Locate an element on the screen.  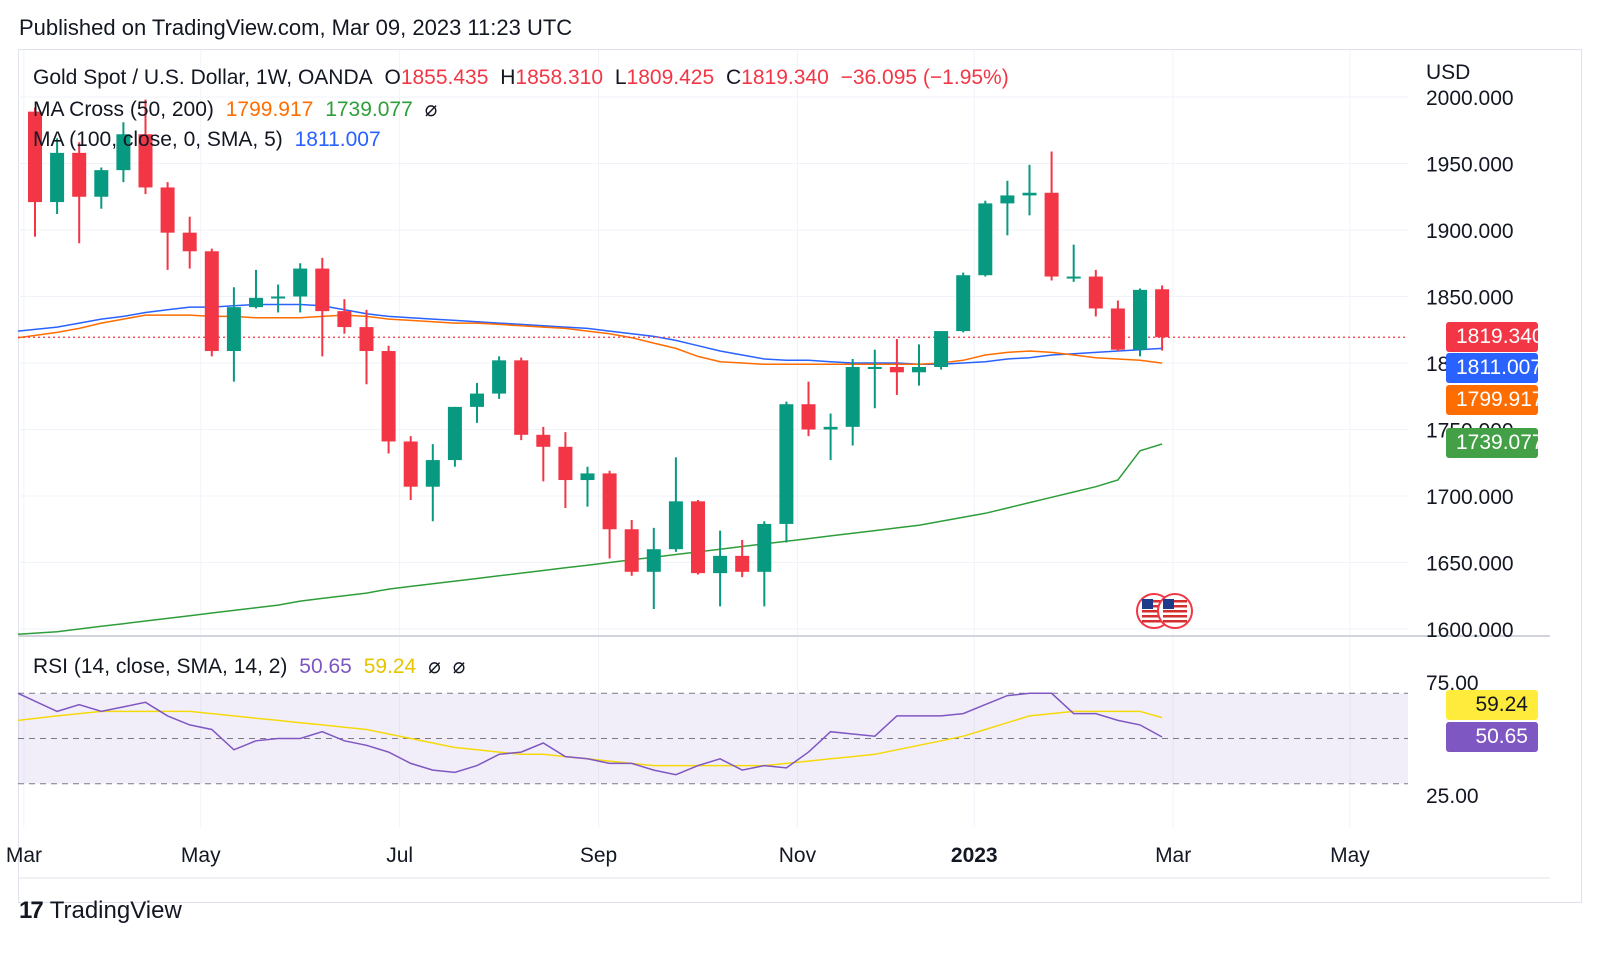
currency-label: USD is located at coordinates (1448, 72).